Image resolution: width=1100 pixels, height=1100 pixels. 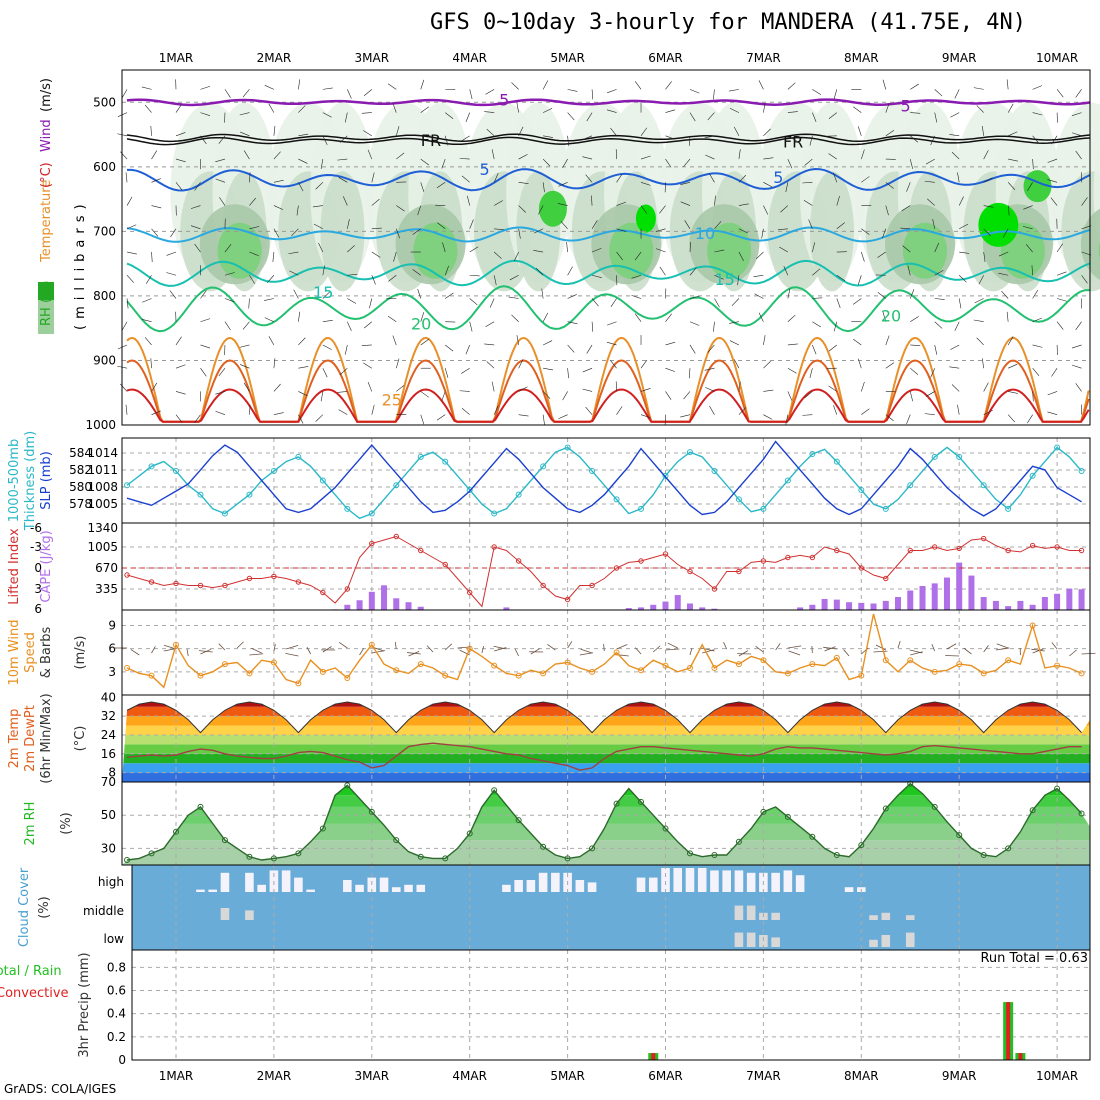 I want to click on isotherm-label: 5, so click(x=504, y=100).